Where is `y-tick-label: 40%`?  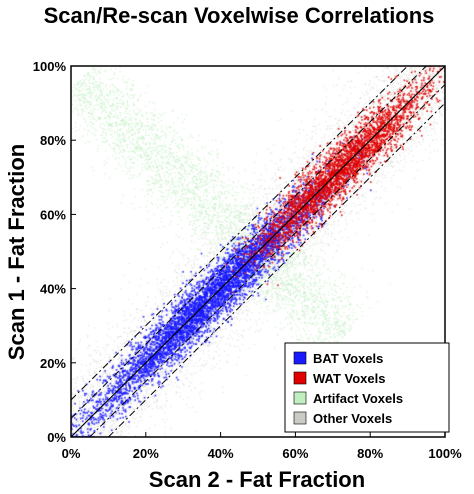 y-tick-label: 40% is located at coordinates (53, 289).